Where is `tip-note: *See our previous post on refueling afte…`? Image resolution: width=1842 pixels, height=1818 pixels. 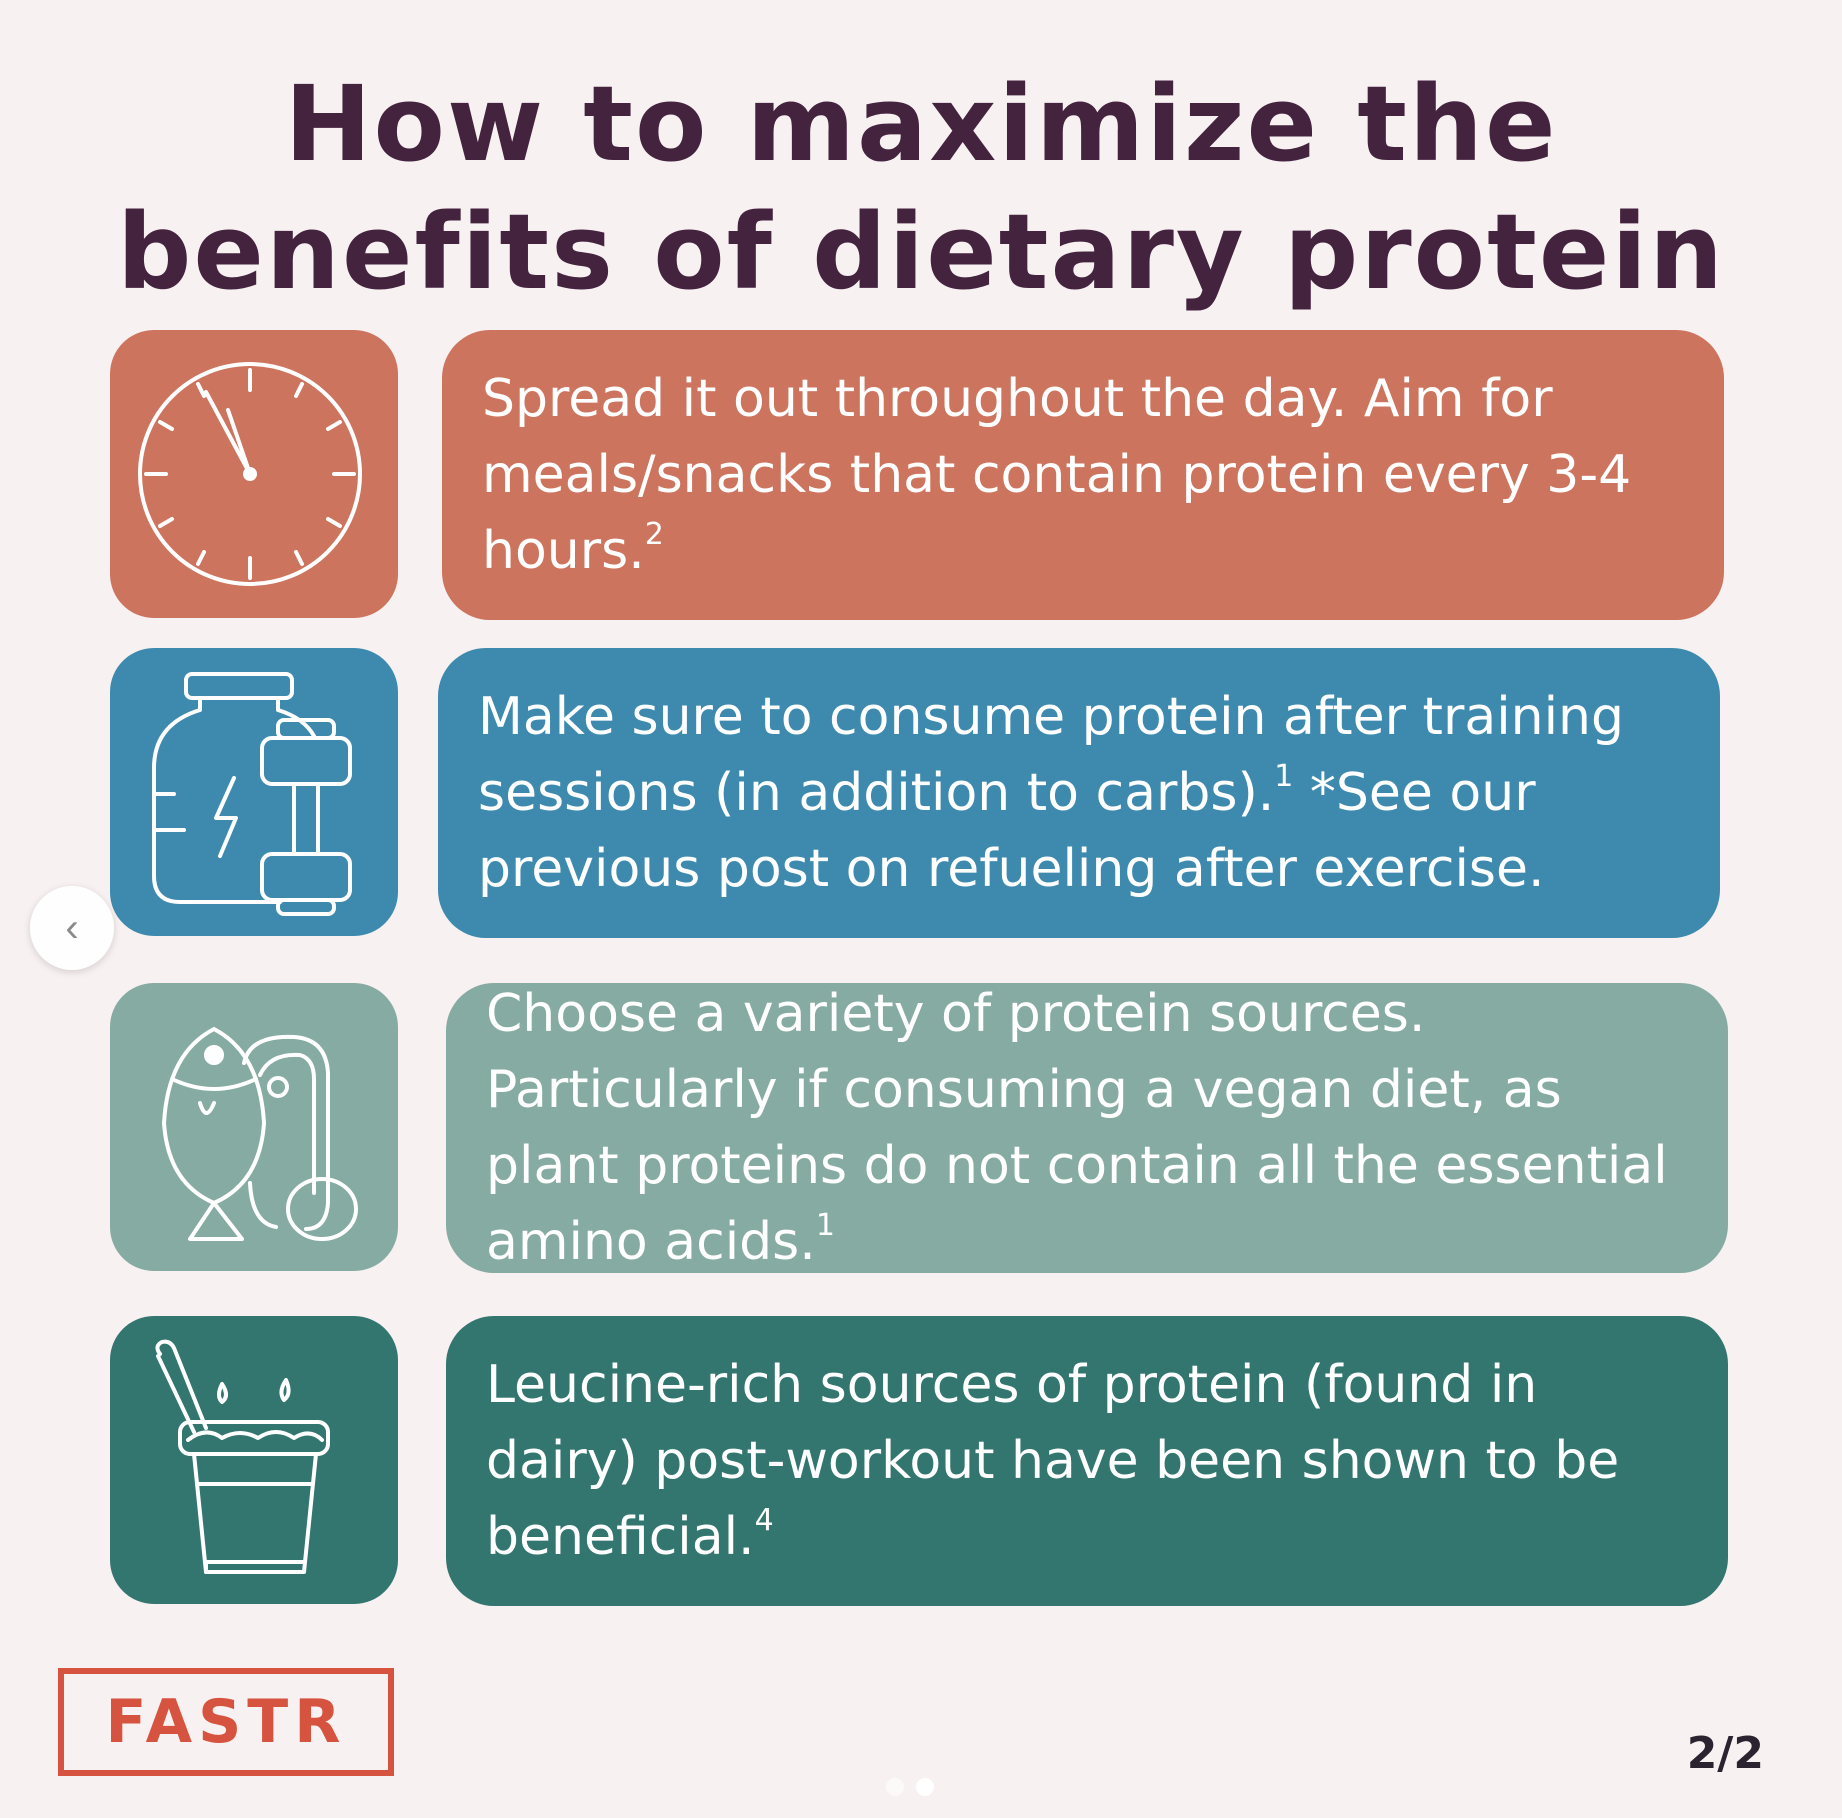
tip-note: *See our previous post on refueling afte… is located at coordinates (1011, 831).